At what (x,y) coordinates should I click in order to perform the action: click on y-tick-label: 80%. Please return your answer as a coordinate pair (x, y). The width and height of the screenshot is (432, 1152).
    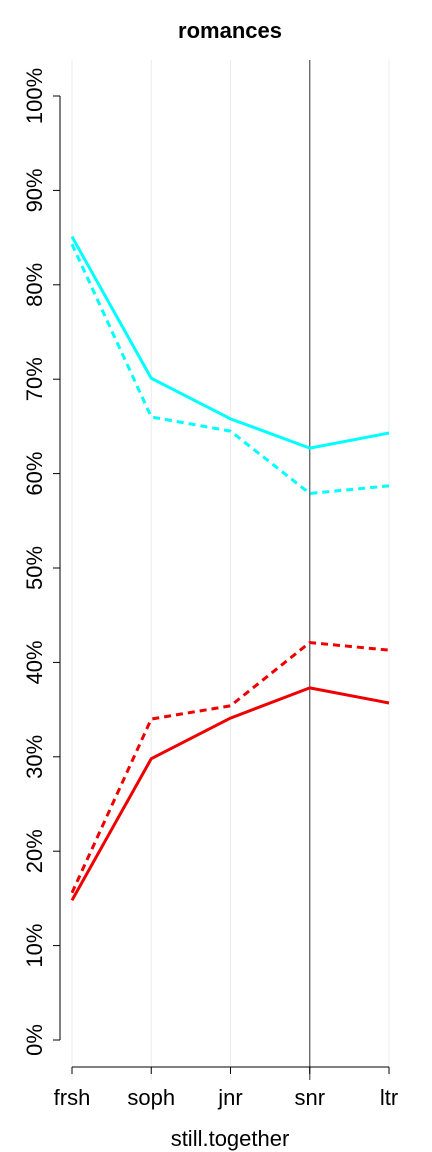
    Looking at the image, I should click on (34, 285).